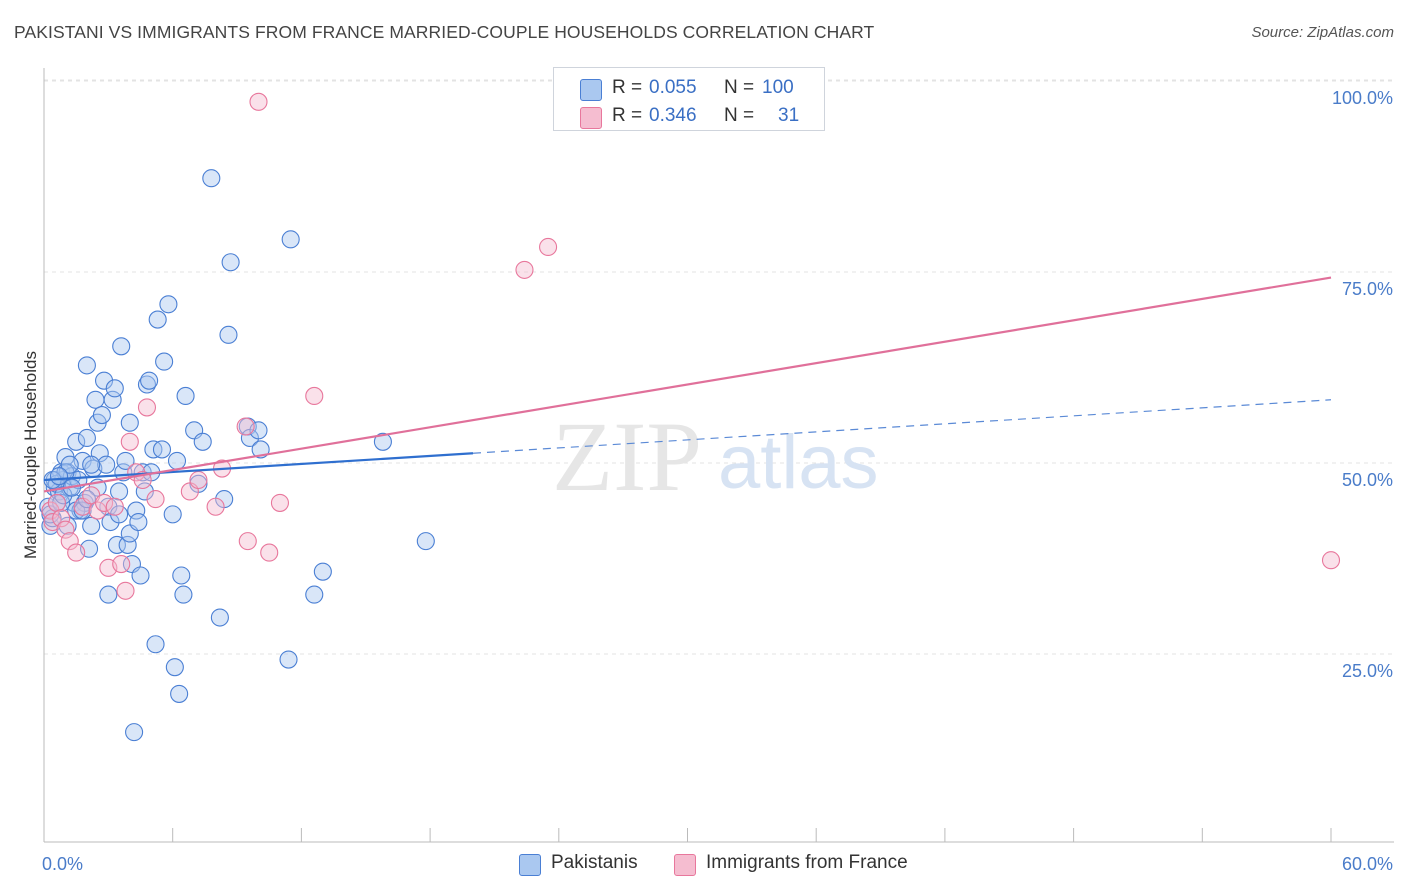 The width and height of the screenshot is (1406, 892). Describe the element at coordinates (1362, 98) in the screenshot. I see `y-tick-label: 100.0%` at that location.